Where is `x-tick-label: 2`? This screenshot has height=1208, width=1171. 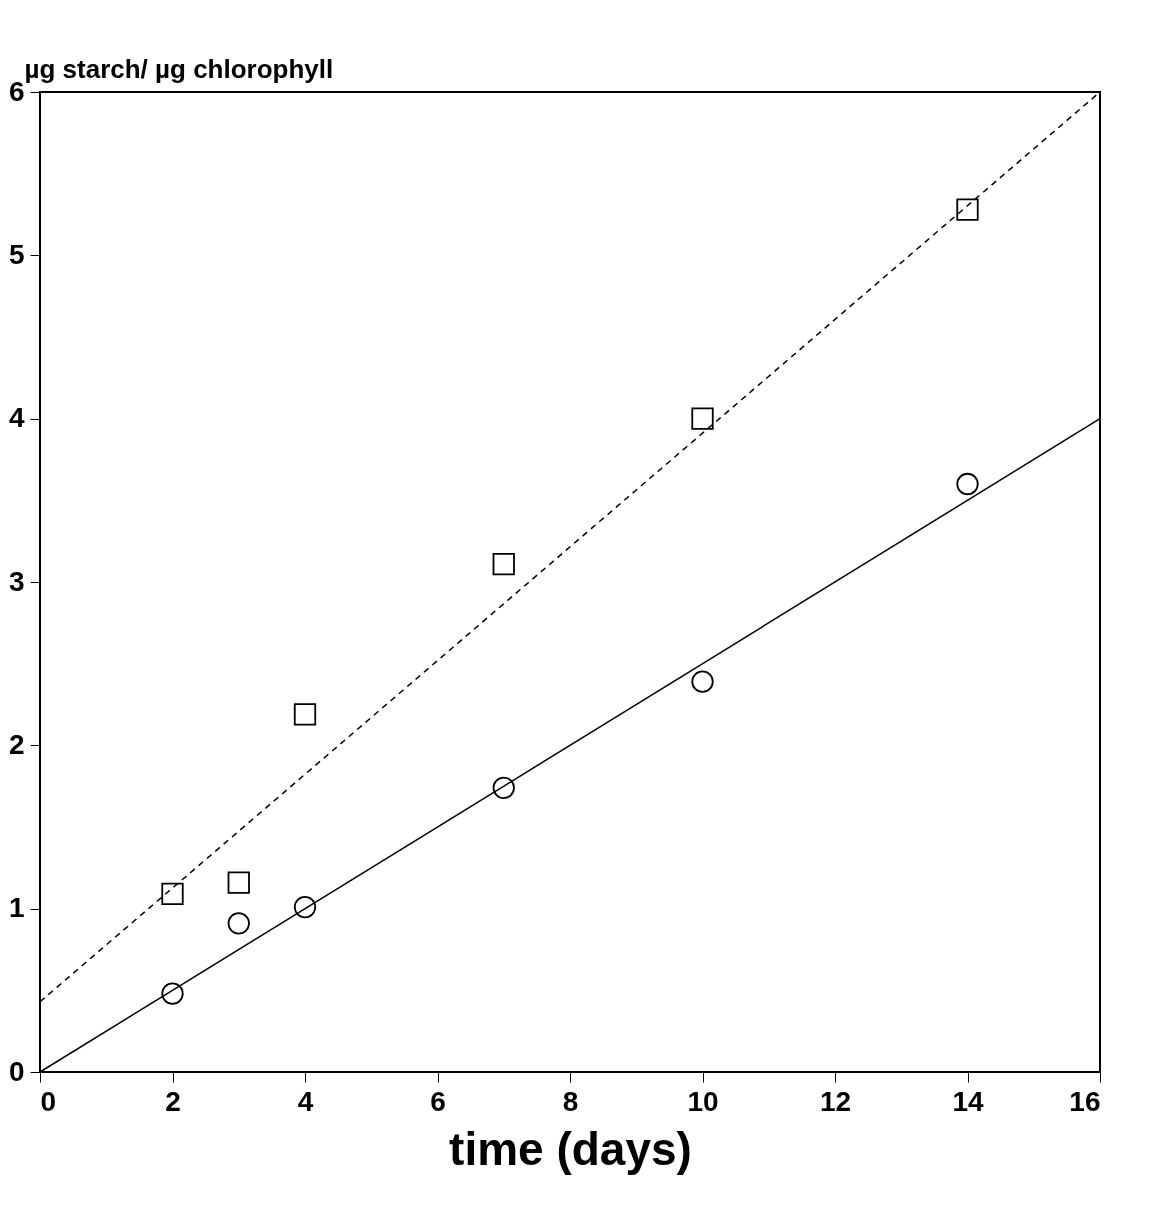
x-tick-label: 2 is located at coordinates (173, 1101).